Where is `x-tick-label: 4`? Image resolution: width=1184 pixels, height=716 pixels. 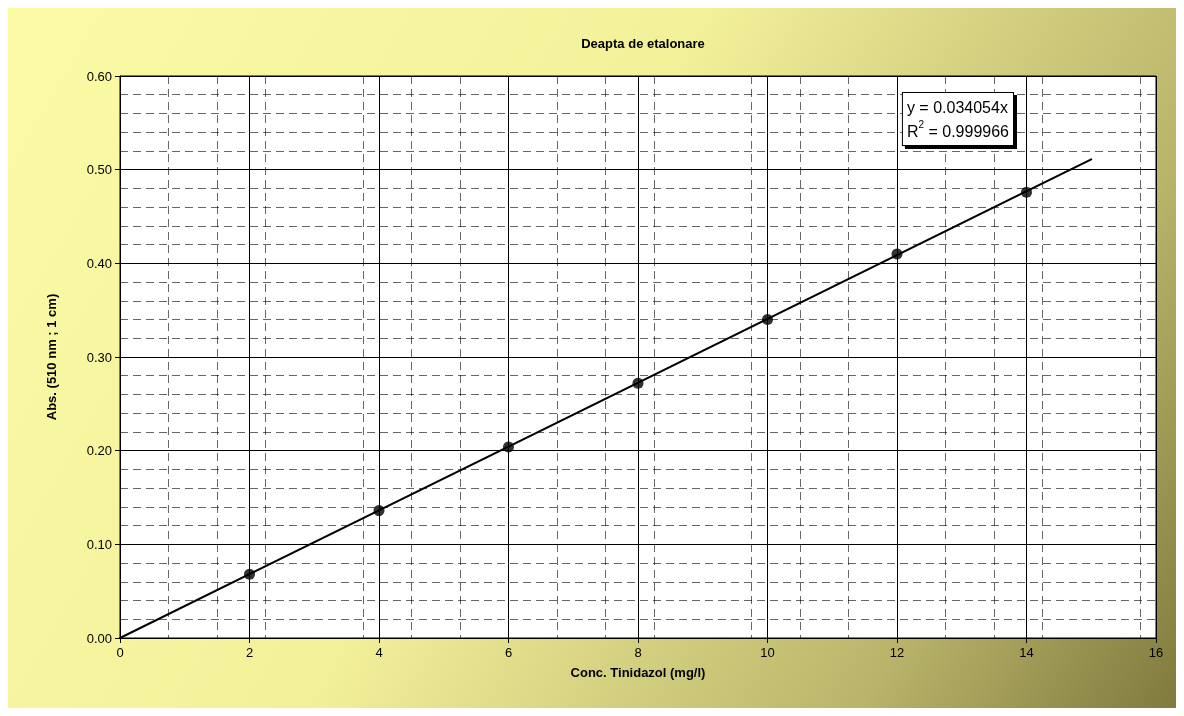
x-tick-label: 4 is located at coordinates (379, 652).